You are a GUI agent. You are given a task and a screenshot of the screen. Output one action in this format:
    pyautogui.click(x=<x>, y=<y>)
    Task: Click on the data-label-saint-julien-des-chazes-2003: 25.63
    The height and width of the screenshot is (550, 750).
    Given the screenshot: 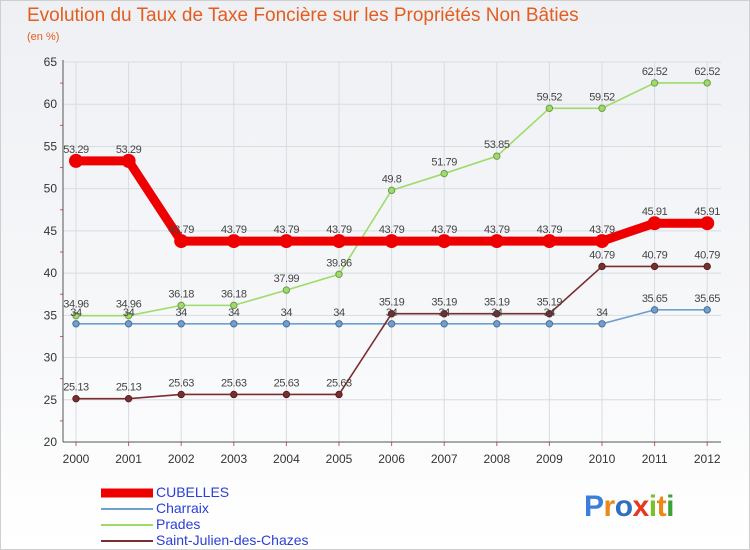 What is the action you would take?
    pyautogui.click(x=234, y=383)
    